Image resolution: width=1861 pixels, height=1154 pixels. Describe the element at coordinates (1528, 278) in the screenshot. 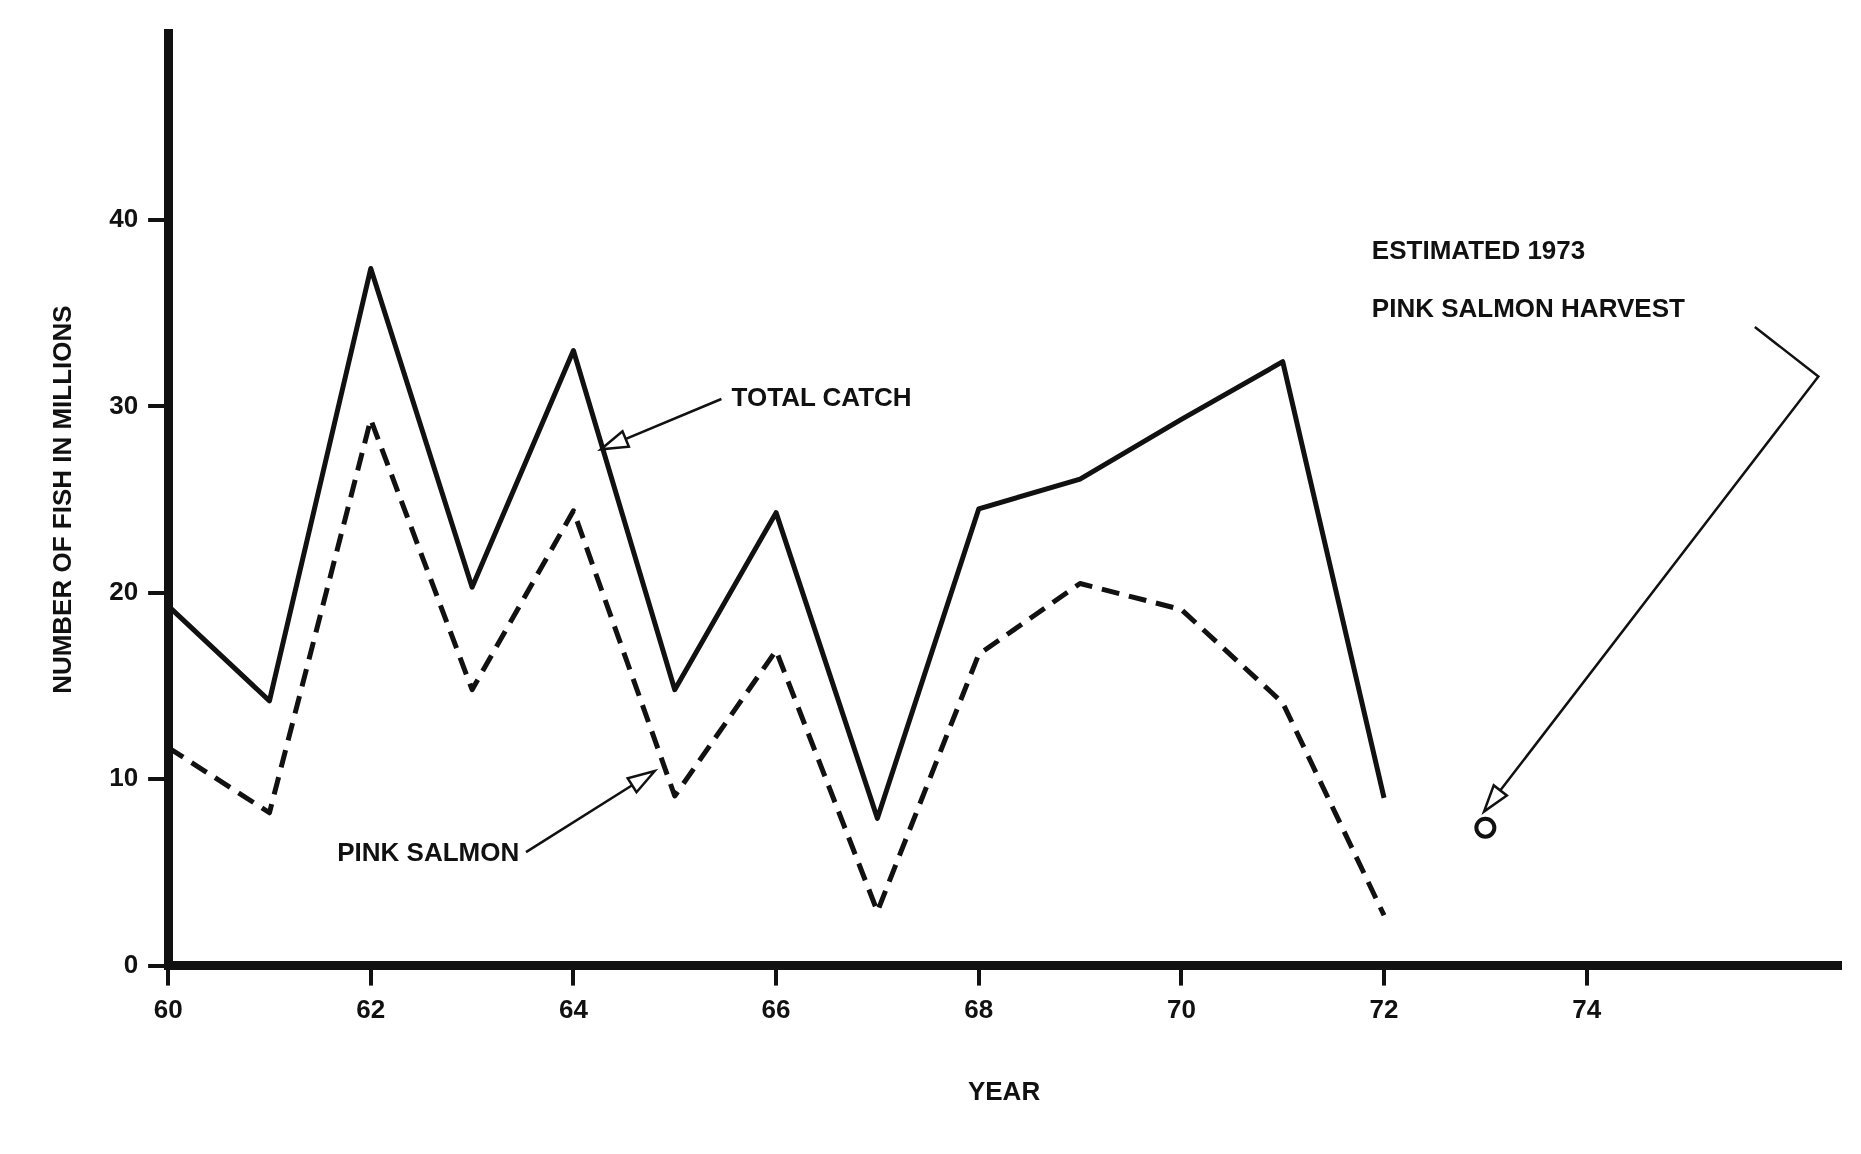

I see `annotation: ESTIMATED 1973 PINK SALMON HARVEST` at that location.